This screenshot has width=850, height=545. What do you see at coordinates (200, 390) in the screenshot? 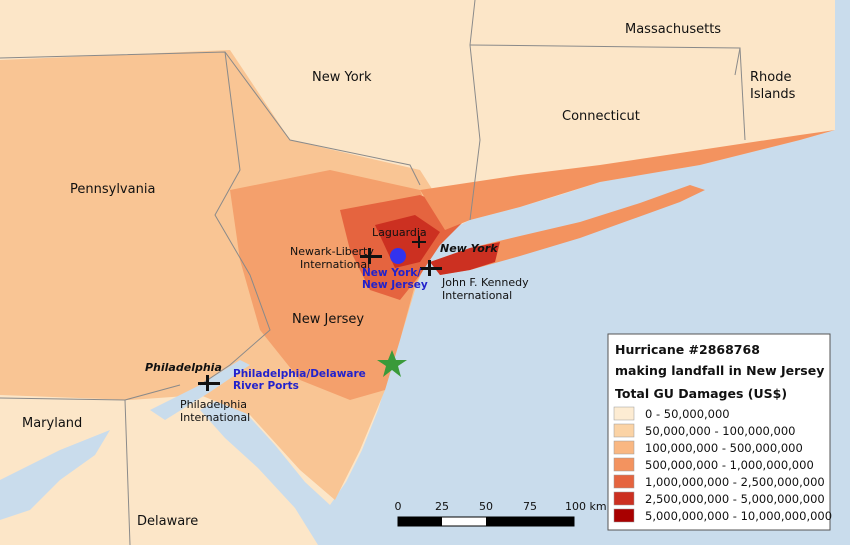
I see `river` at bounding box center [200, 390].